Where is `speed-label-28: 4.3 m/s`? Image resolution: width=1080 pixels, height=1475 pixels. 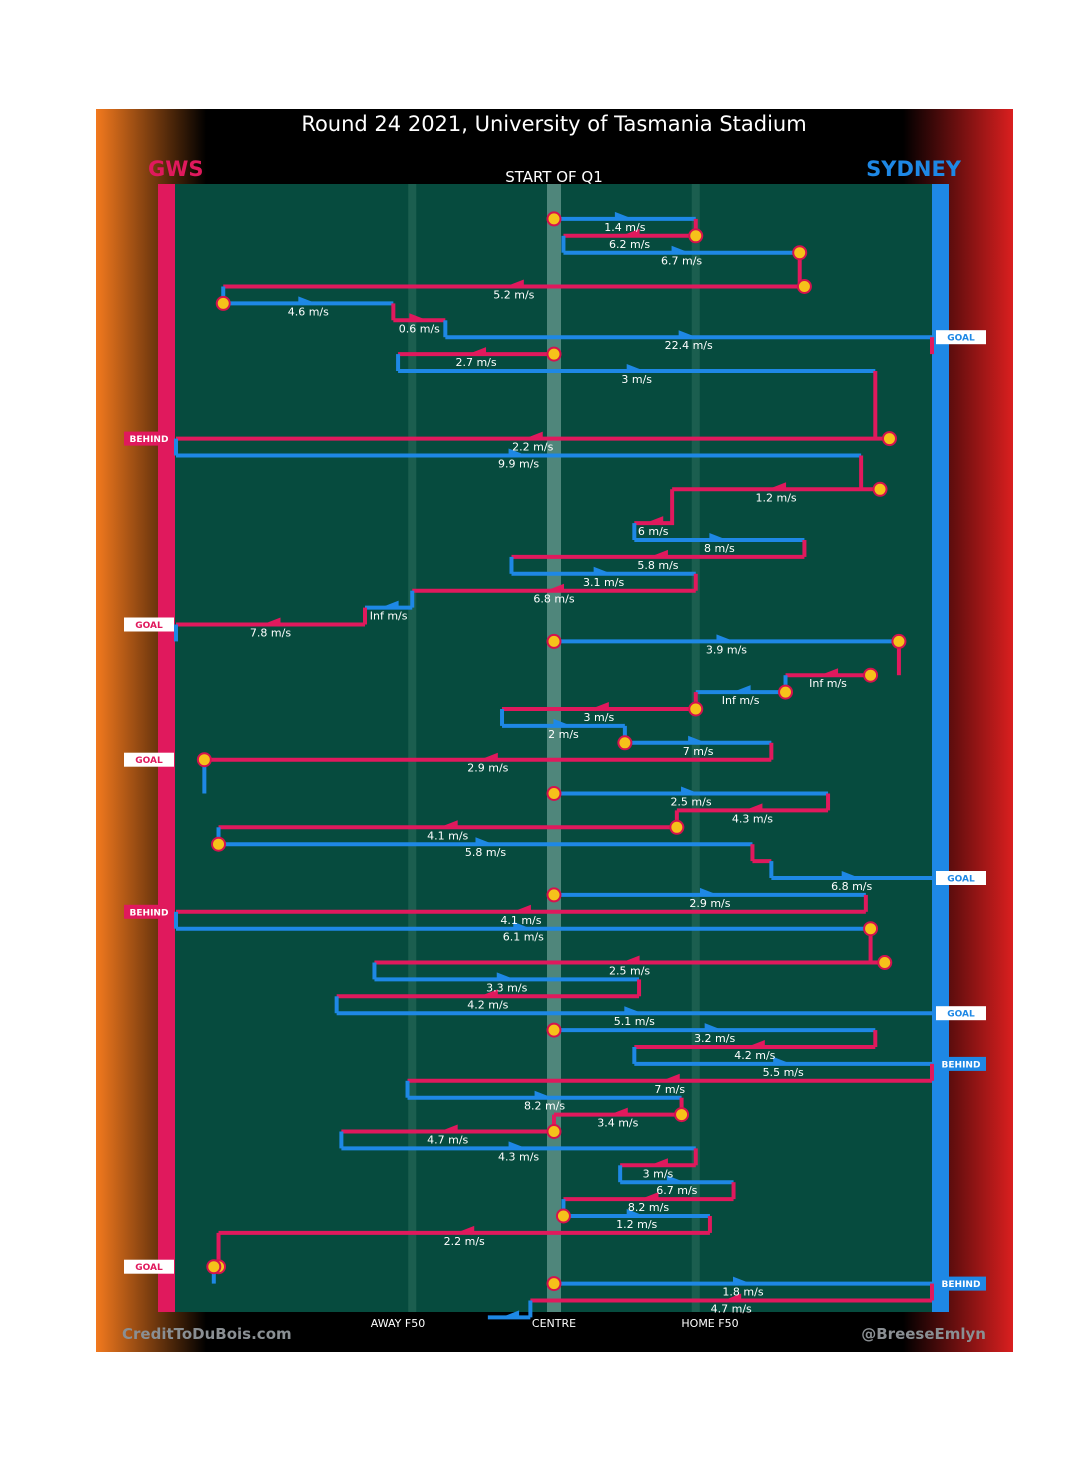 speed-label-28: 4.3 m/s is located at coordinates (752, 818).